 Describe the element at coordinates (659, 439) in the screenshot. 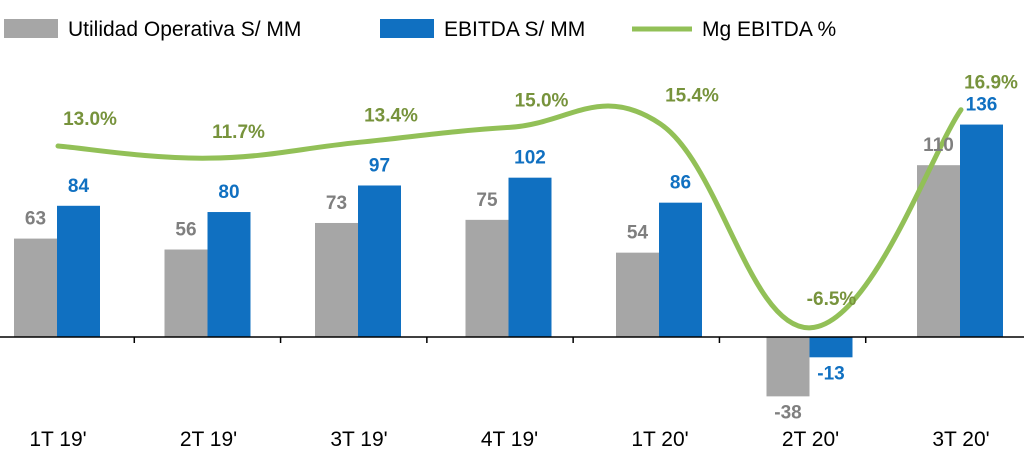

I see `x-tick-label: 1T 20'` at that location.